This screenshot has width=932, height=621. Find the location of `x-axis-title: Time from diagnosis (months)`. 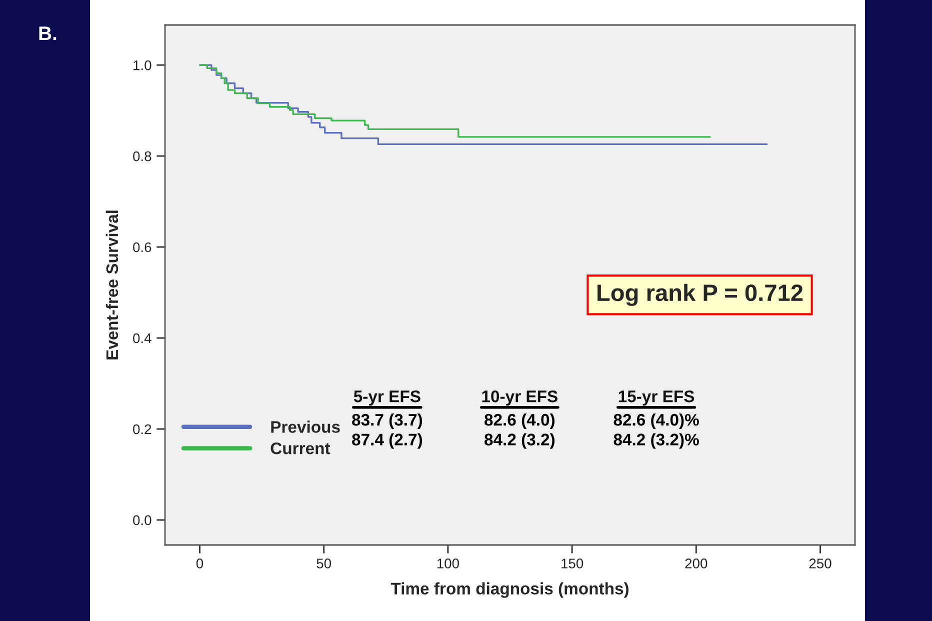

x-axis-title: Time from diagnosis (months) is located at coordinates (509, 590).